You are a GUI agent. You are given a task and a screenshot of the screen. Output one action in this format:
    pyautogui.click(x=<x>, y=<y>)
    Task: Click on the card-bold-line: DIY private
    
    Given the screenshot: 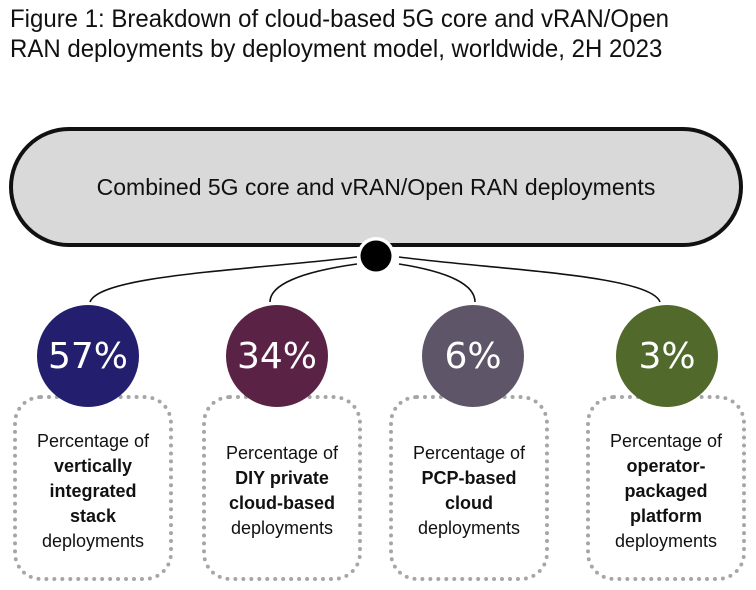 What is the action you would take?
    pyautogui.click(x=282, y=478)
    